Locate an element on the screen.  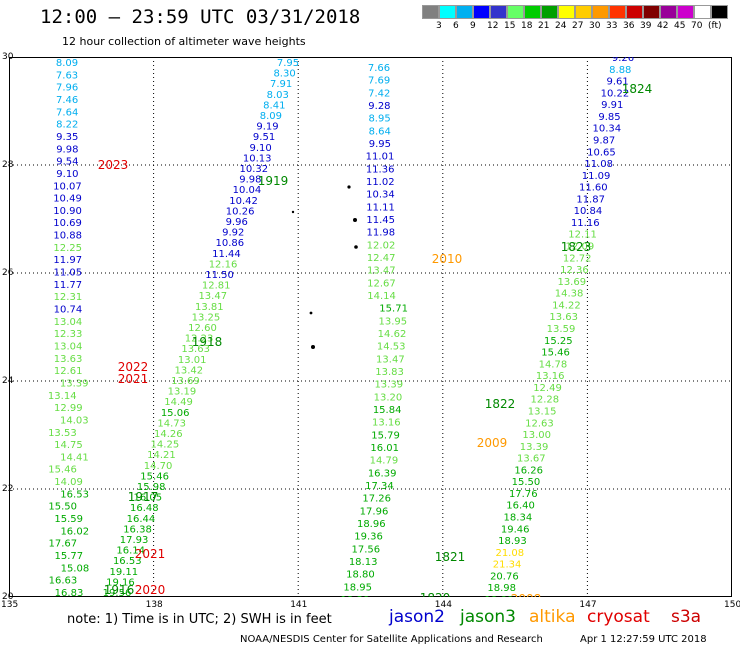
legend-jason3: jason3 is located at coordinates (488, 617).